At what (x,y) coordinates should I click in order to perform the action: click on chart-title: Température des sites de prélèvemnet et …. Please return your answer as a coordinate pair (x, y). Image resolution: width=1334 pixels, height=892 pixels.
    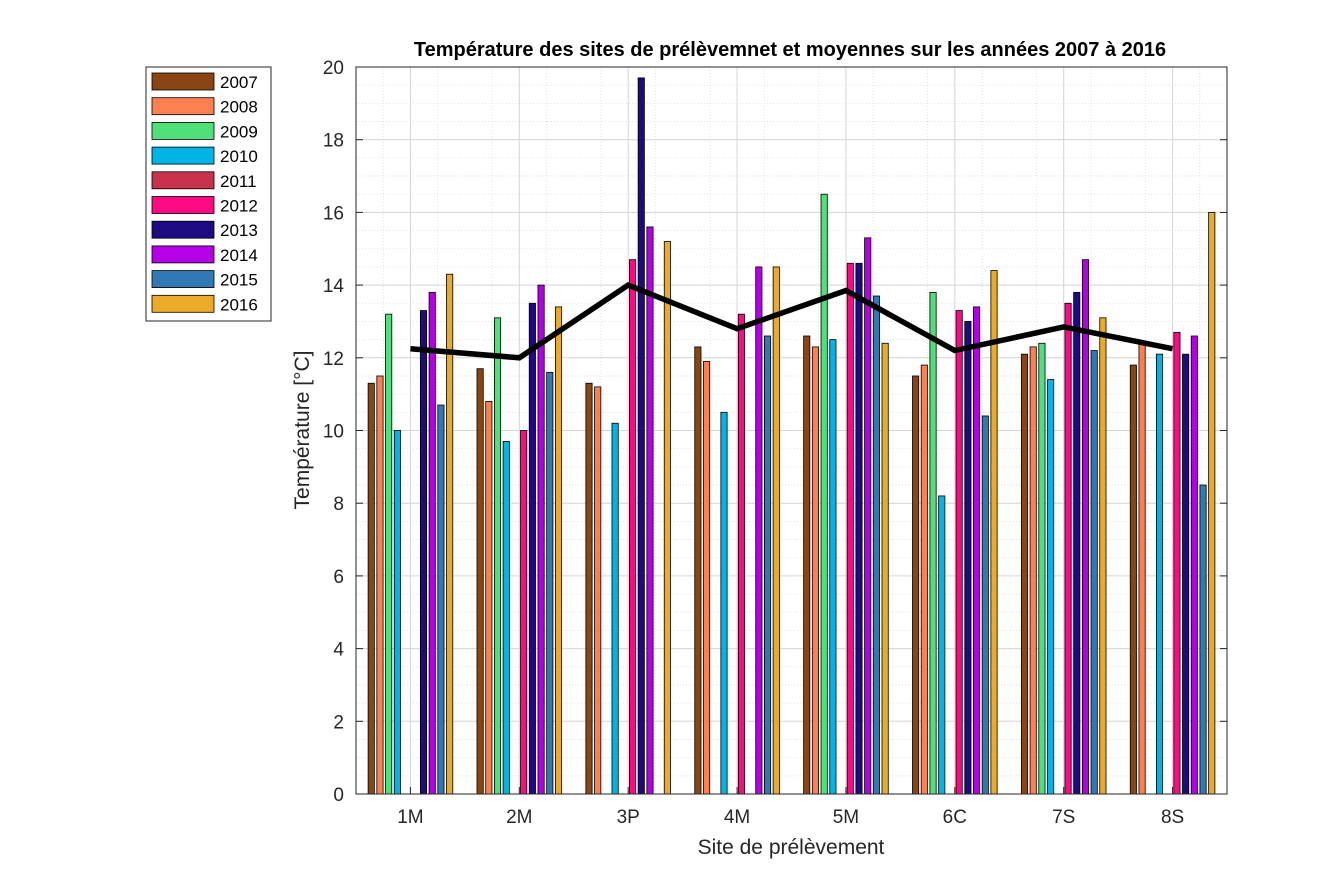
    Looking at the image, I should click on (790, 50).